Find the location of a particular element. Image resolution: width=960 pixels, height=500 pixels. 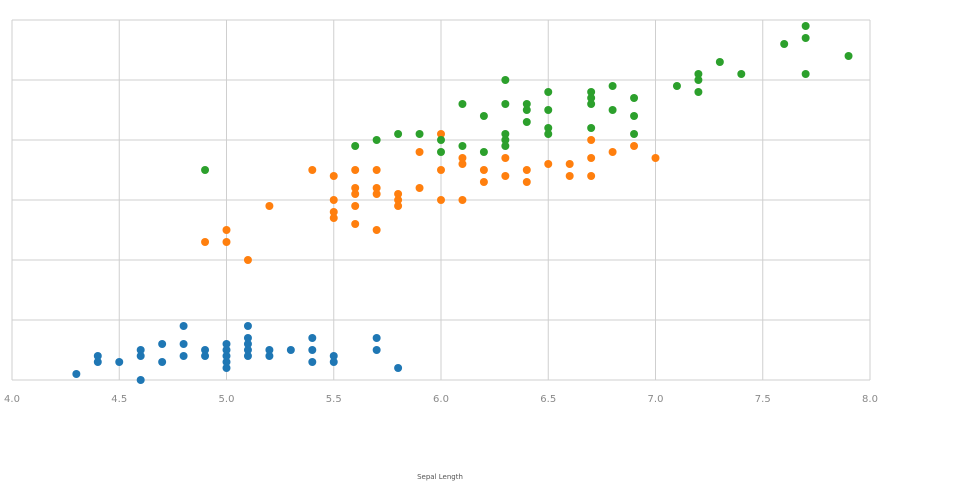

x-tick-label: 6.0 is located at coordinates (441, 399).